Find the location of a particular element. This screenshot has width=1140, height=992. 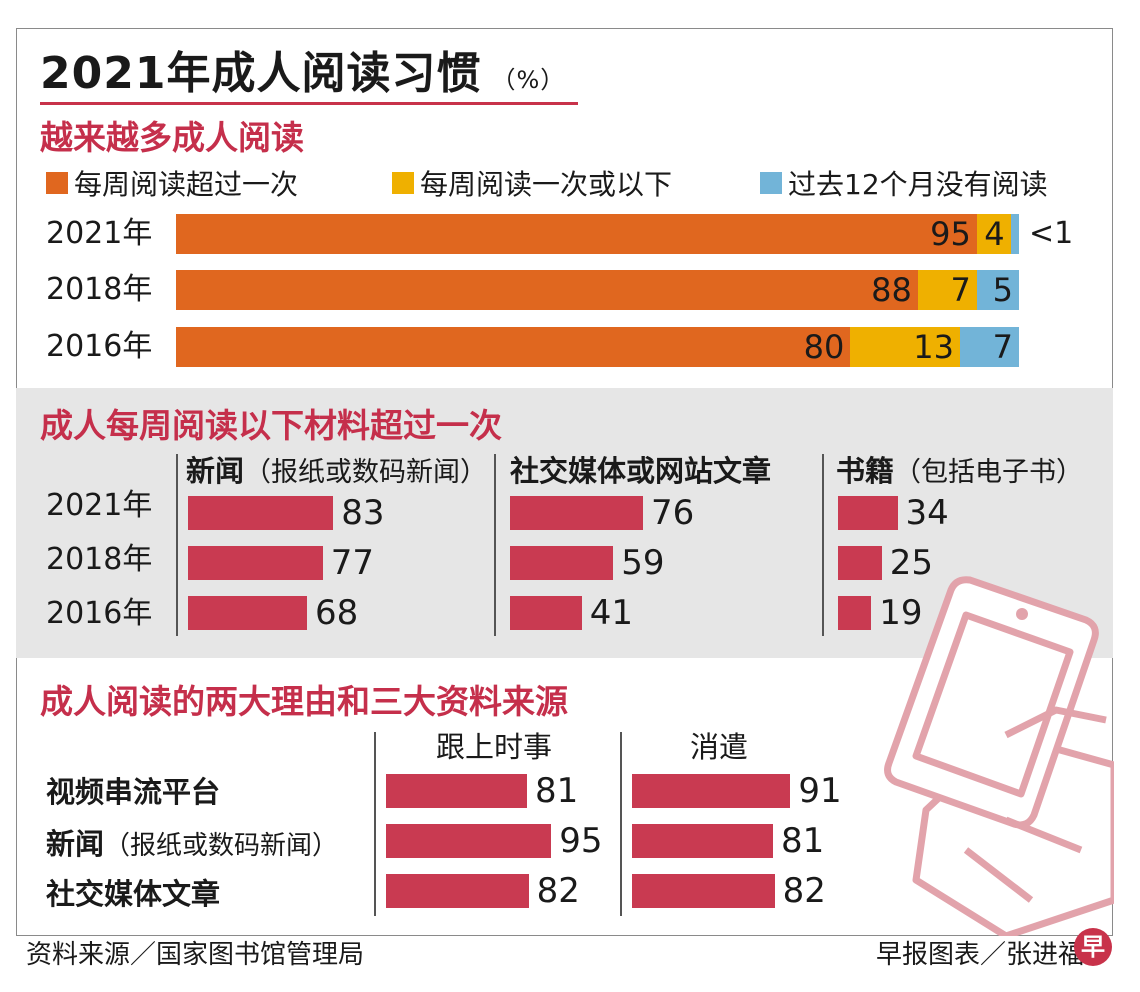

stacked-bar: 88 7 5 is located at coordinates (597, 290).